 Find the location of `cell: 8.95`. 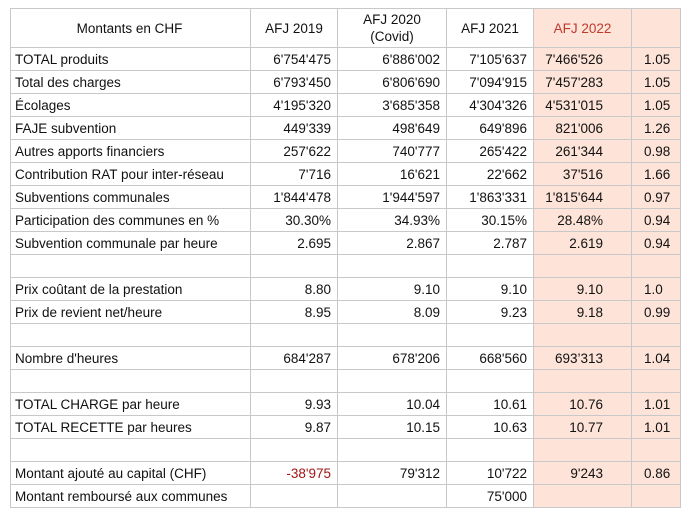

cell: 8.95 is located at coordinates (294, 312).